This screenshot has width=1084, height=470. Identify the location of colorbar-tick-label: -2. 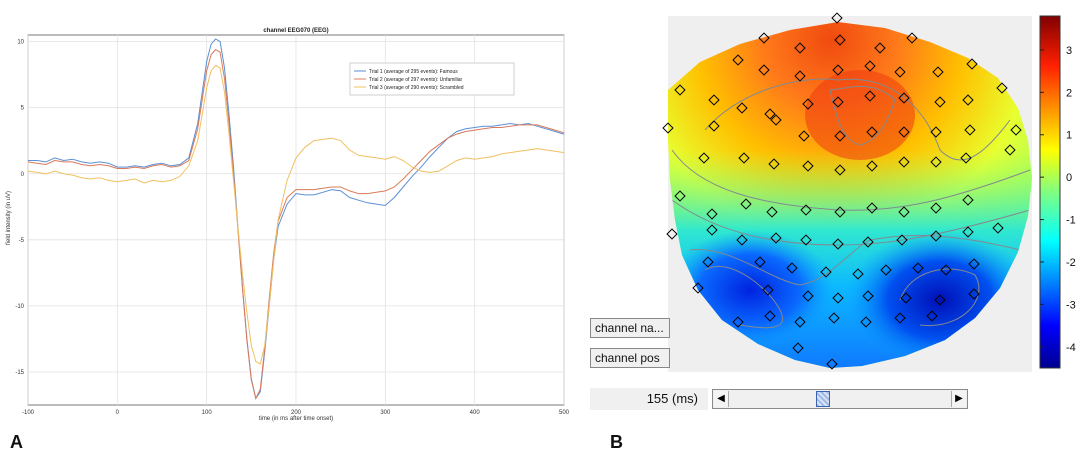
(1071, 263).